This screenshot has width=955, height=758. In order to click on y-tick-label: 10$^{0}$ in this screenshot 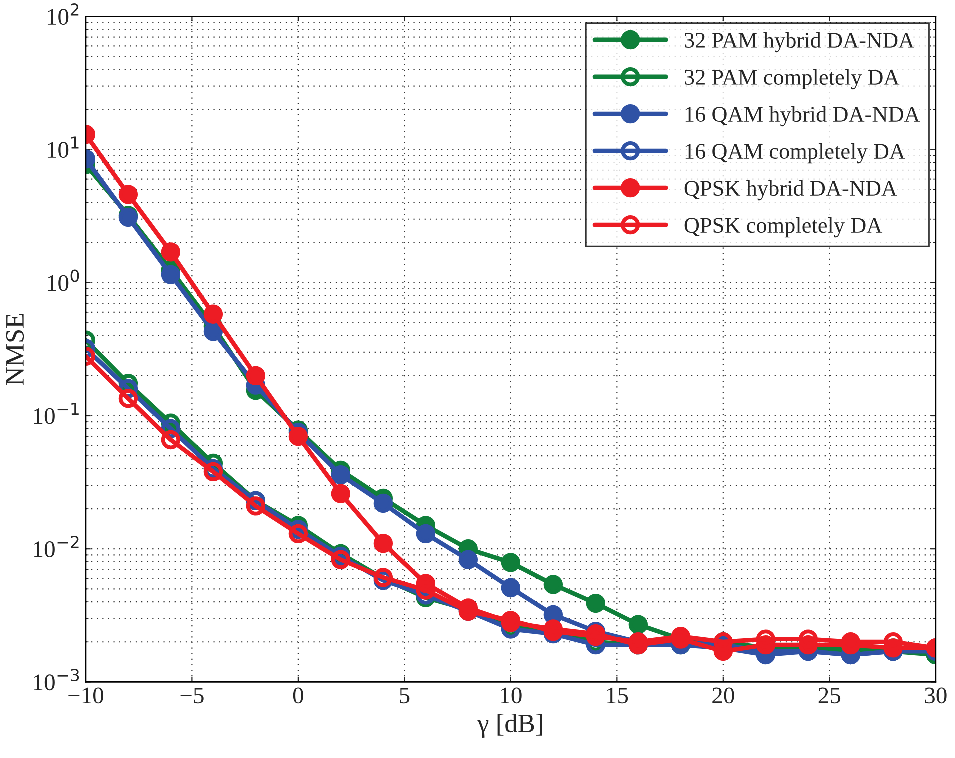, I will do `click(64, 281)`.